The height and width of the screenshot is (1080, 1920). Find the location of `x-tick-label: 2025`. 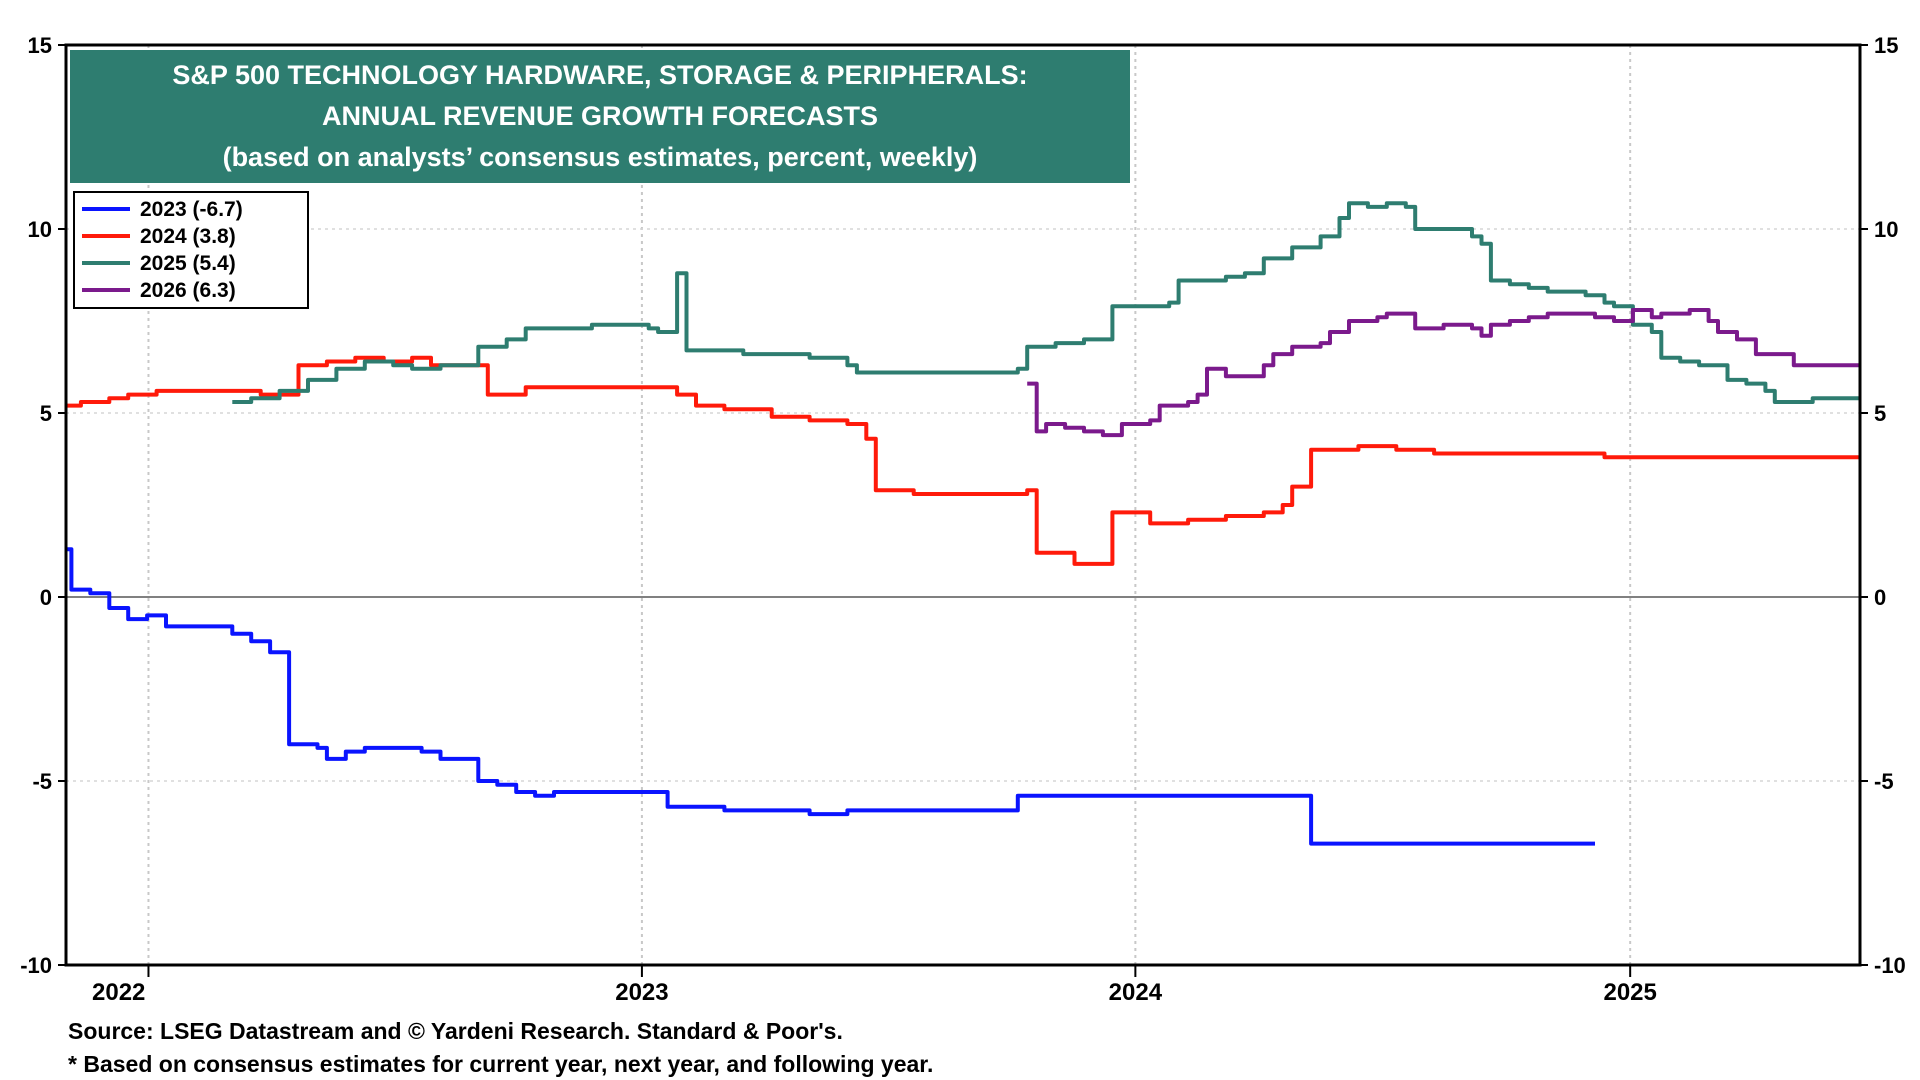

x-tick-label: 2025 is located at coordinates (1629, 992).